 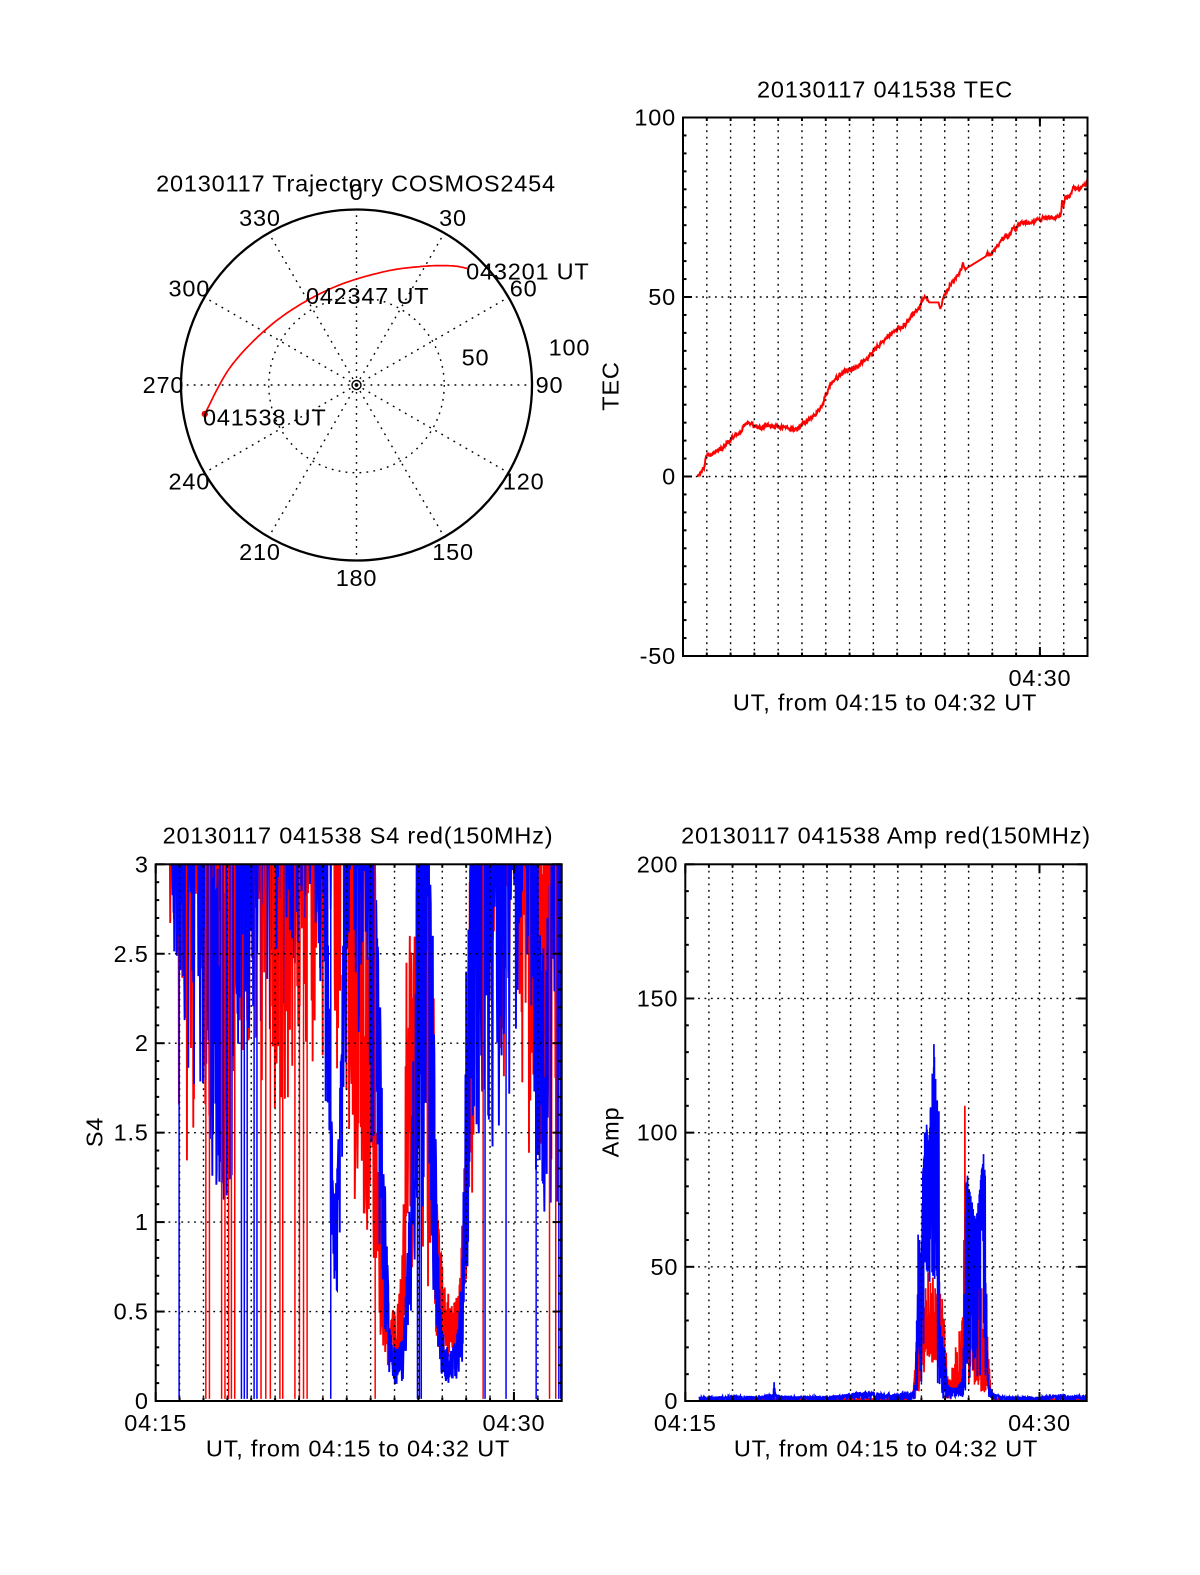 What do you see at coordinates (524, 482) in the screenshot?
I see `azimuth-label: 120` at bounding box center [524, 482].